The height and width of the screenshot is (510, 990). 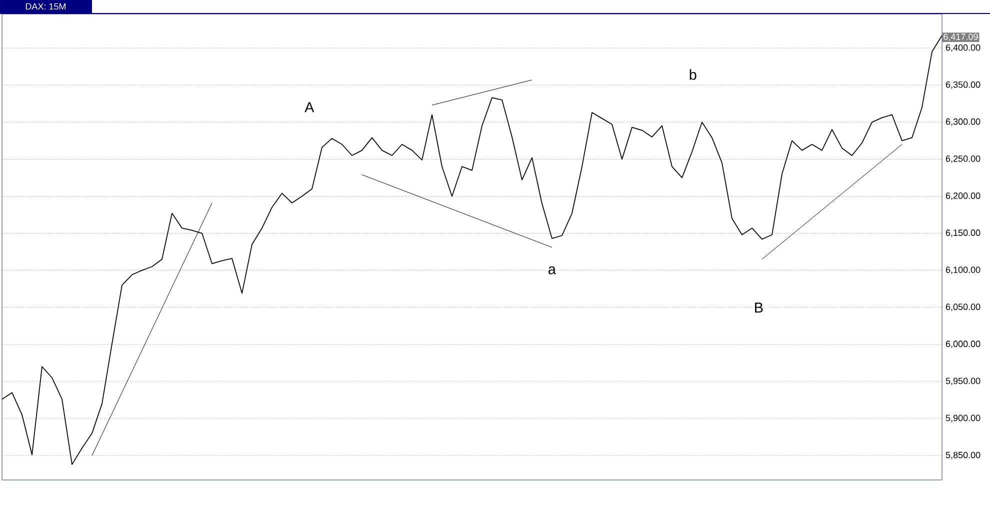 What do you see at coordinates (693, 74) in the screenshot?
I see `annotation: b` at bounding box center [693, 74].